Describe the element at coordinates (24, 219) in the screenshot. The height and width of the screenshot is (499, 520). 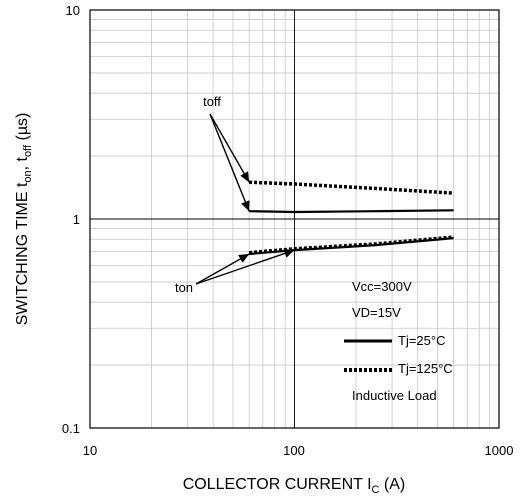
I see `y-axis-label: SWITCHING TIME ton, toff (µs)` at that location.